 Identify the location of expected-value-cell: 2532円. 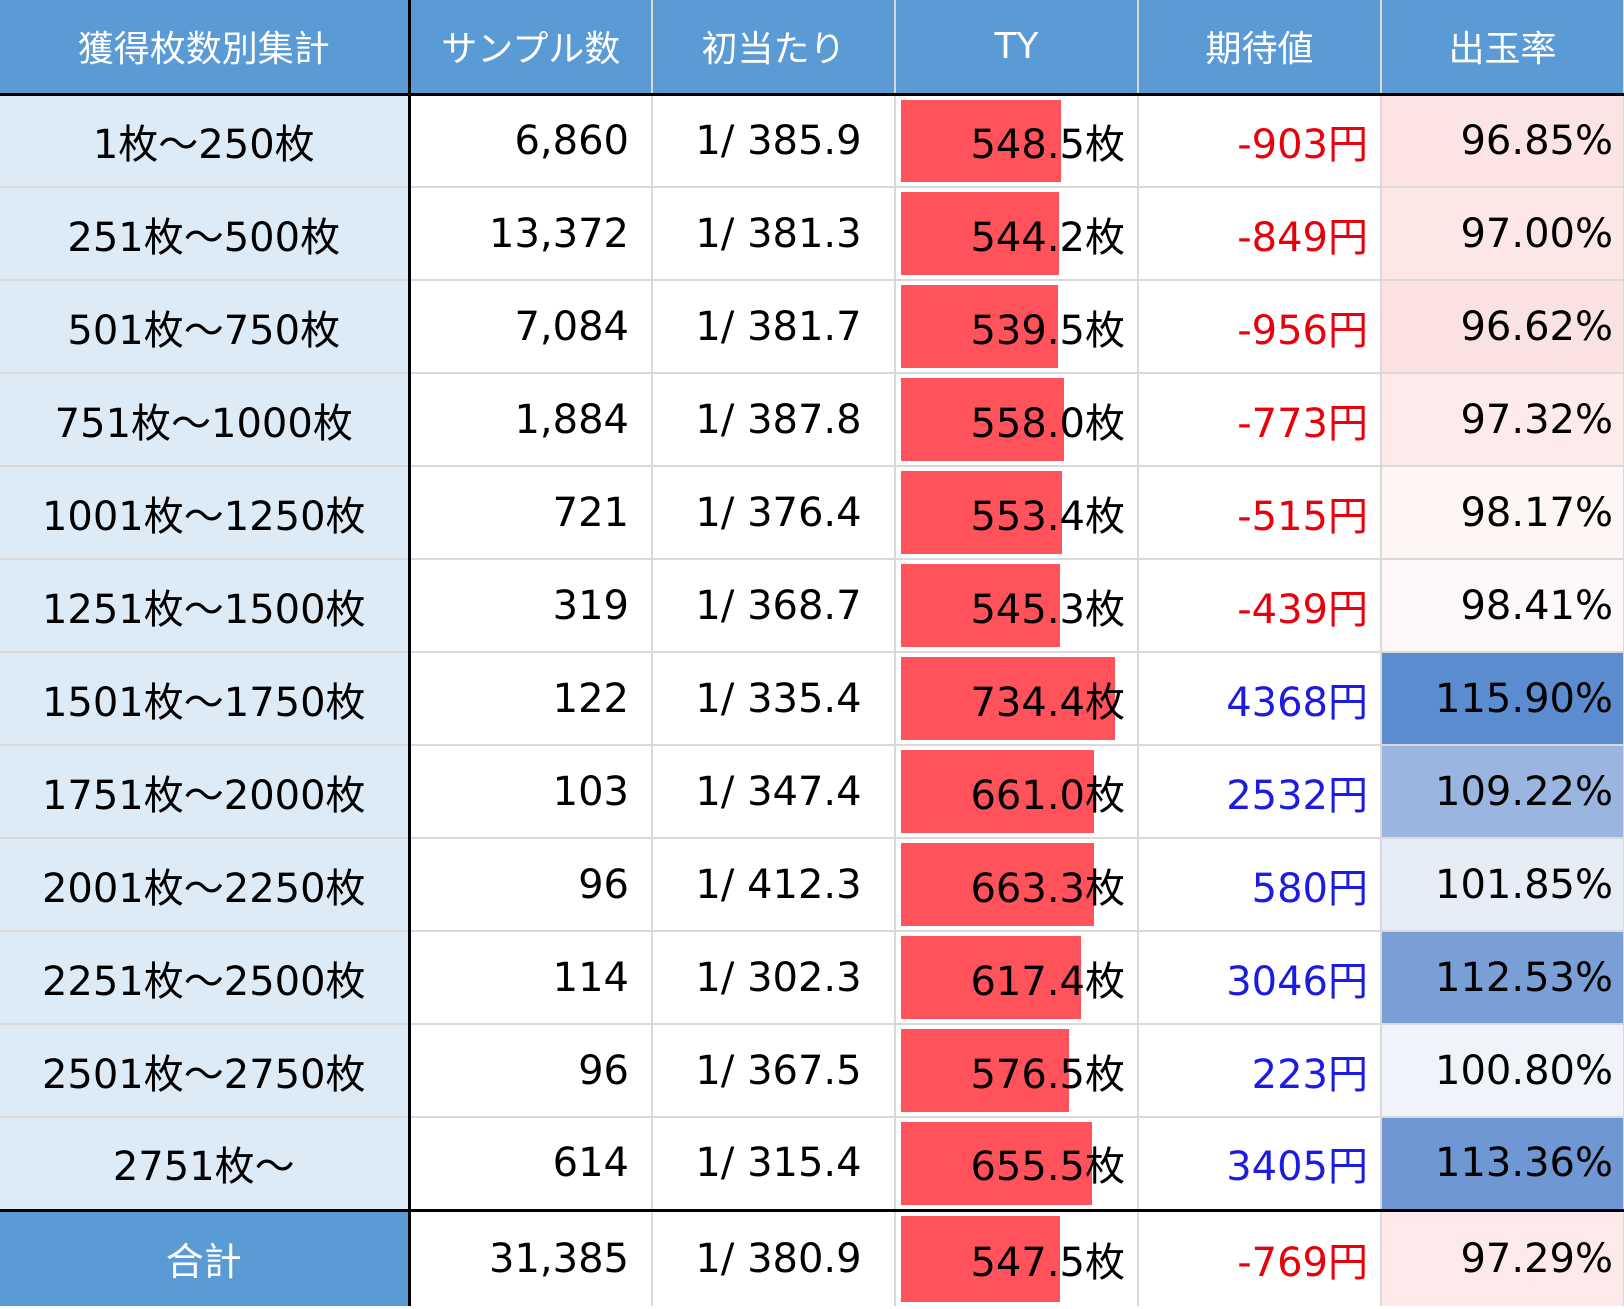
(1260, 792).